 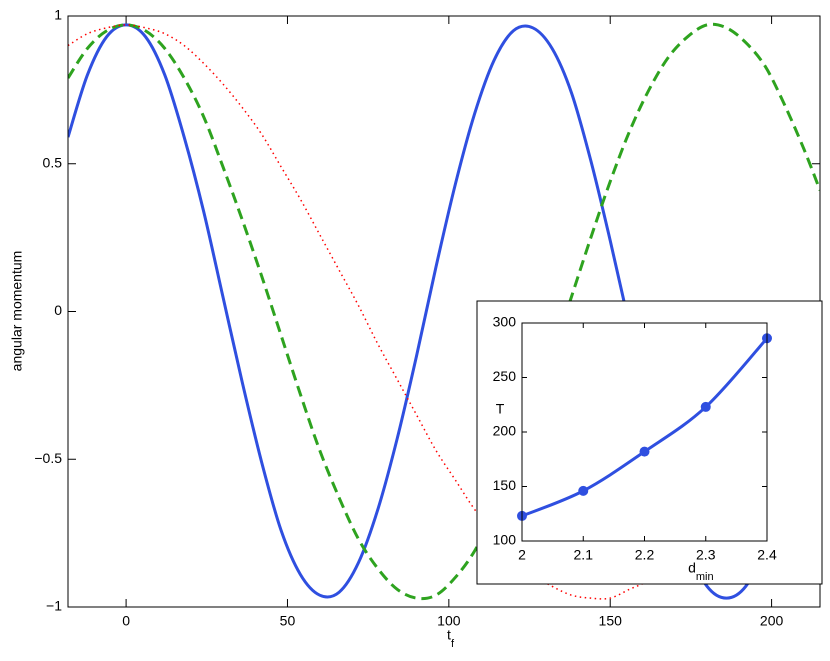 I want to click on x-tick-label: 150, so click(x=611, y=621).